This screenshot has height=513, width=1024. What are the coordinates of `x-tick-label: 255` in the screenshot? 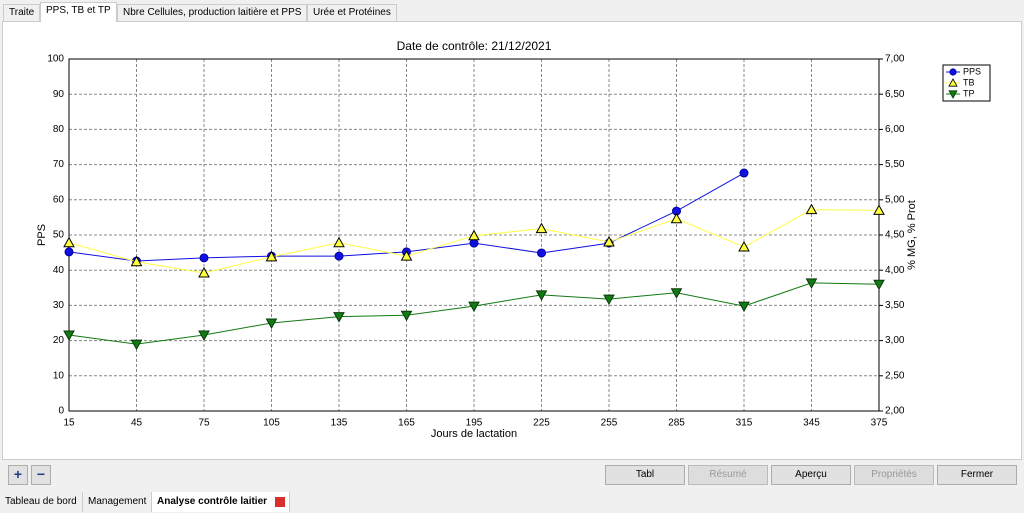 It's located at (609, 423).